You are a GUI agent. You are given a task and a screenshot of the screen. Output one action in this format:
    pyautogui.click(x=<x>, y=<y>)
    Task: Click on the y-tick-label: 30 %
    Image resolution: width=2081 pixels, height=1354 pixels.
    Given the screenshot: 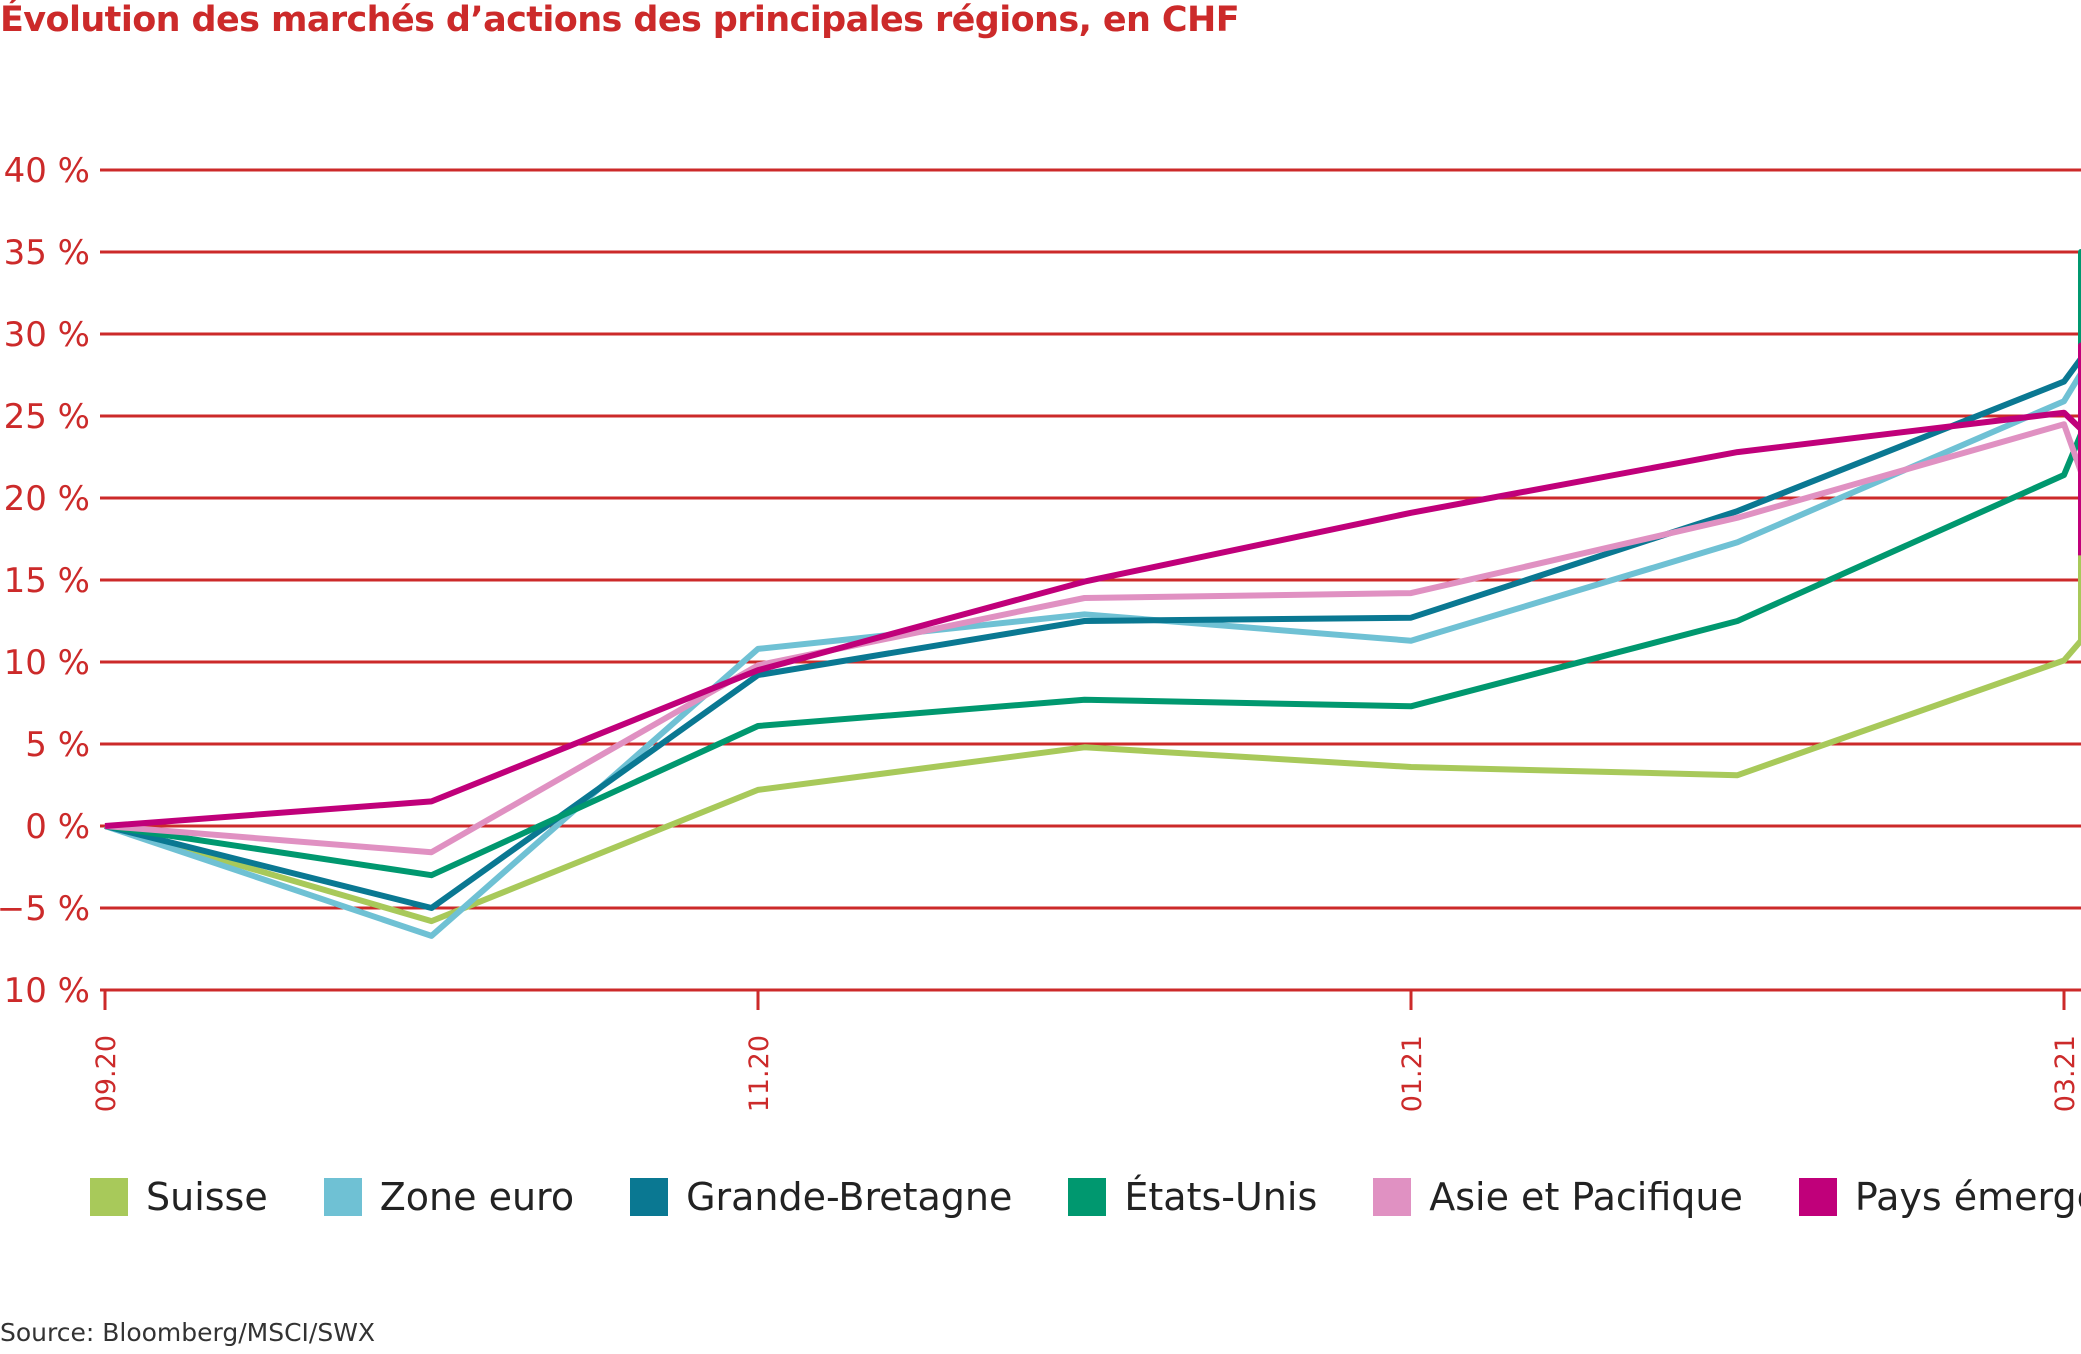 What is the action you would take?
    pyautogui.click(x=47, y=335)
    